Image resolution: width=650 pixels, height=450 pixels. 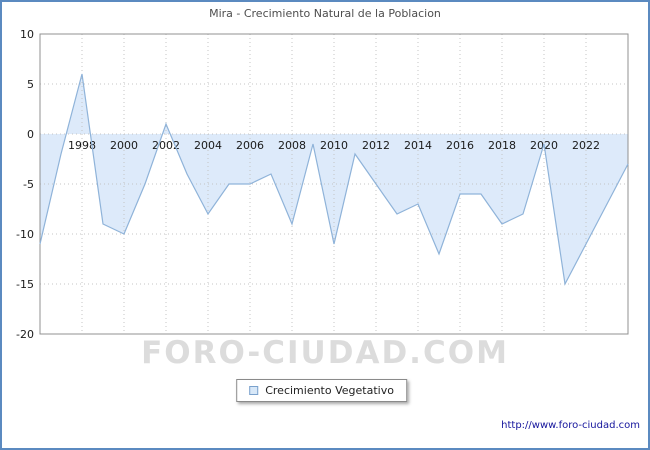 What do you see at coordinates (250, 145) in the screenshot?
I see `x-tick-label: 2006` at bounding box center [250, 145].